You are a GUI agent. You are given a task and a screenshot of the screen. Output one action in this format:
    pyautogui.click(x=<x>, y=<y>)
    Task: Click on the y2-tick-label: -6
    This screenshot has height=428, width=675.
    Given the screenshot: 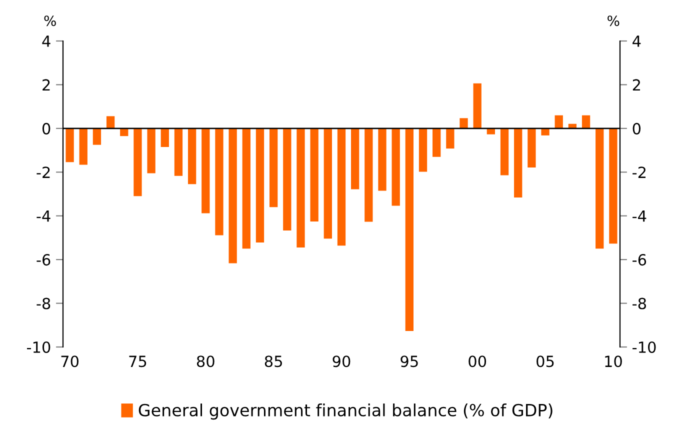 What is the action you would take?
    pyautogui.click(x=639, y=260)
    